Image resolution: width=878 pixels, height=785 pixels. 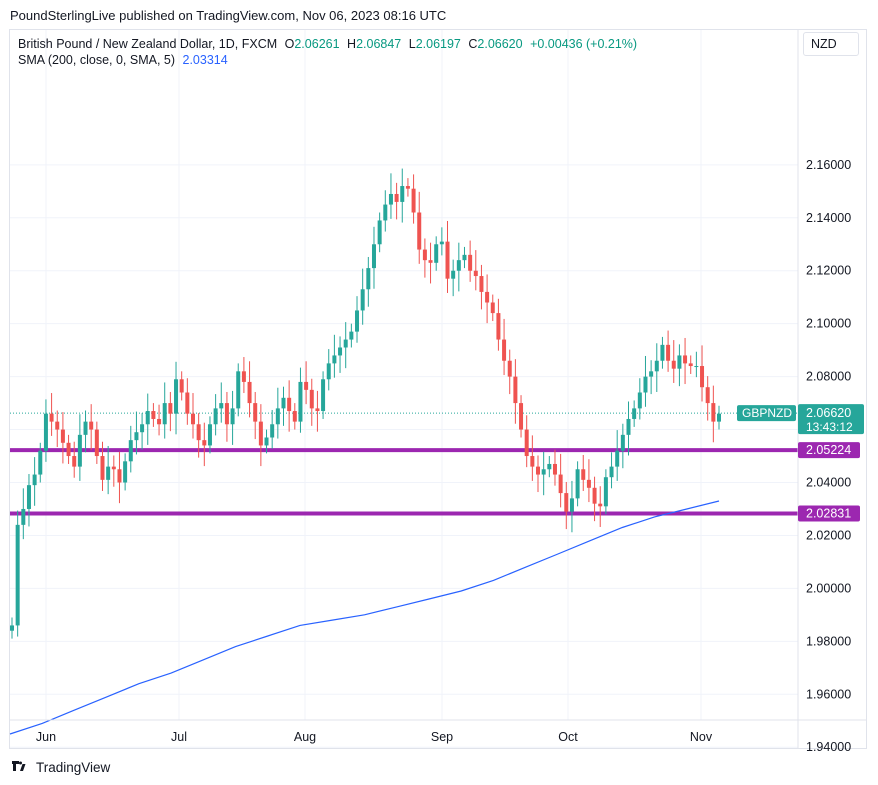 What do you see at coordinates (205, 60) in the screenshot?
I see `legend-sma-value: 2.03314` at bounding box center [205, 60].